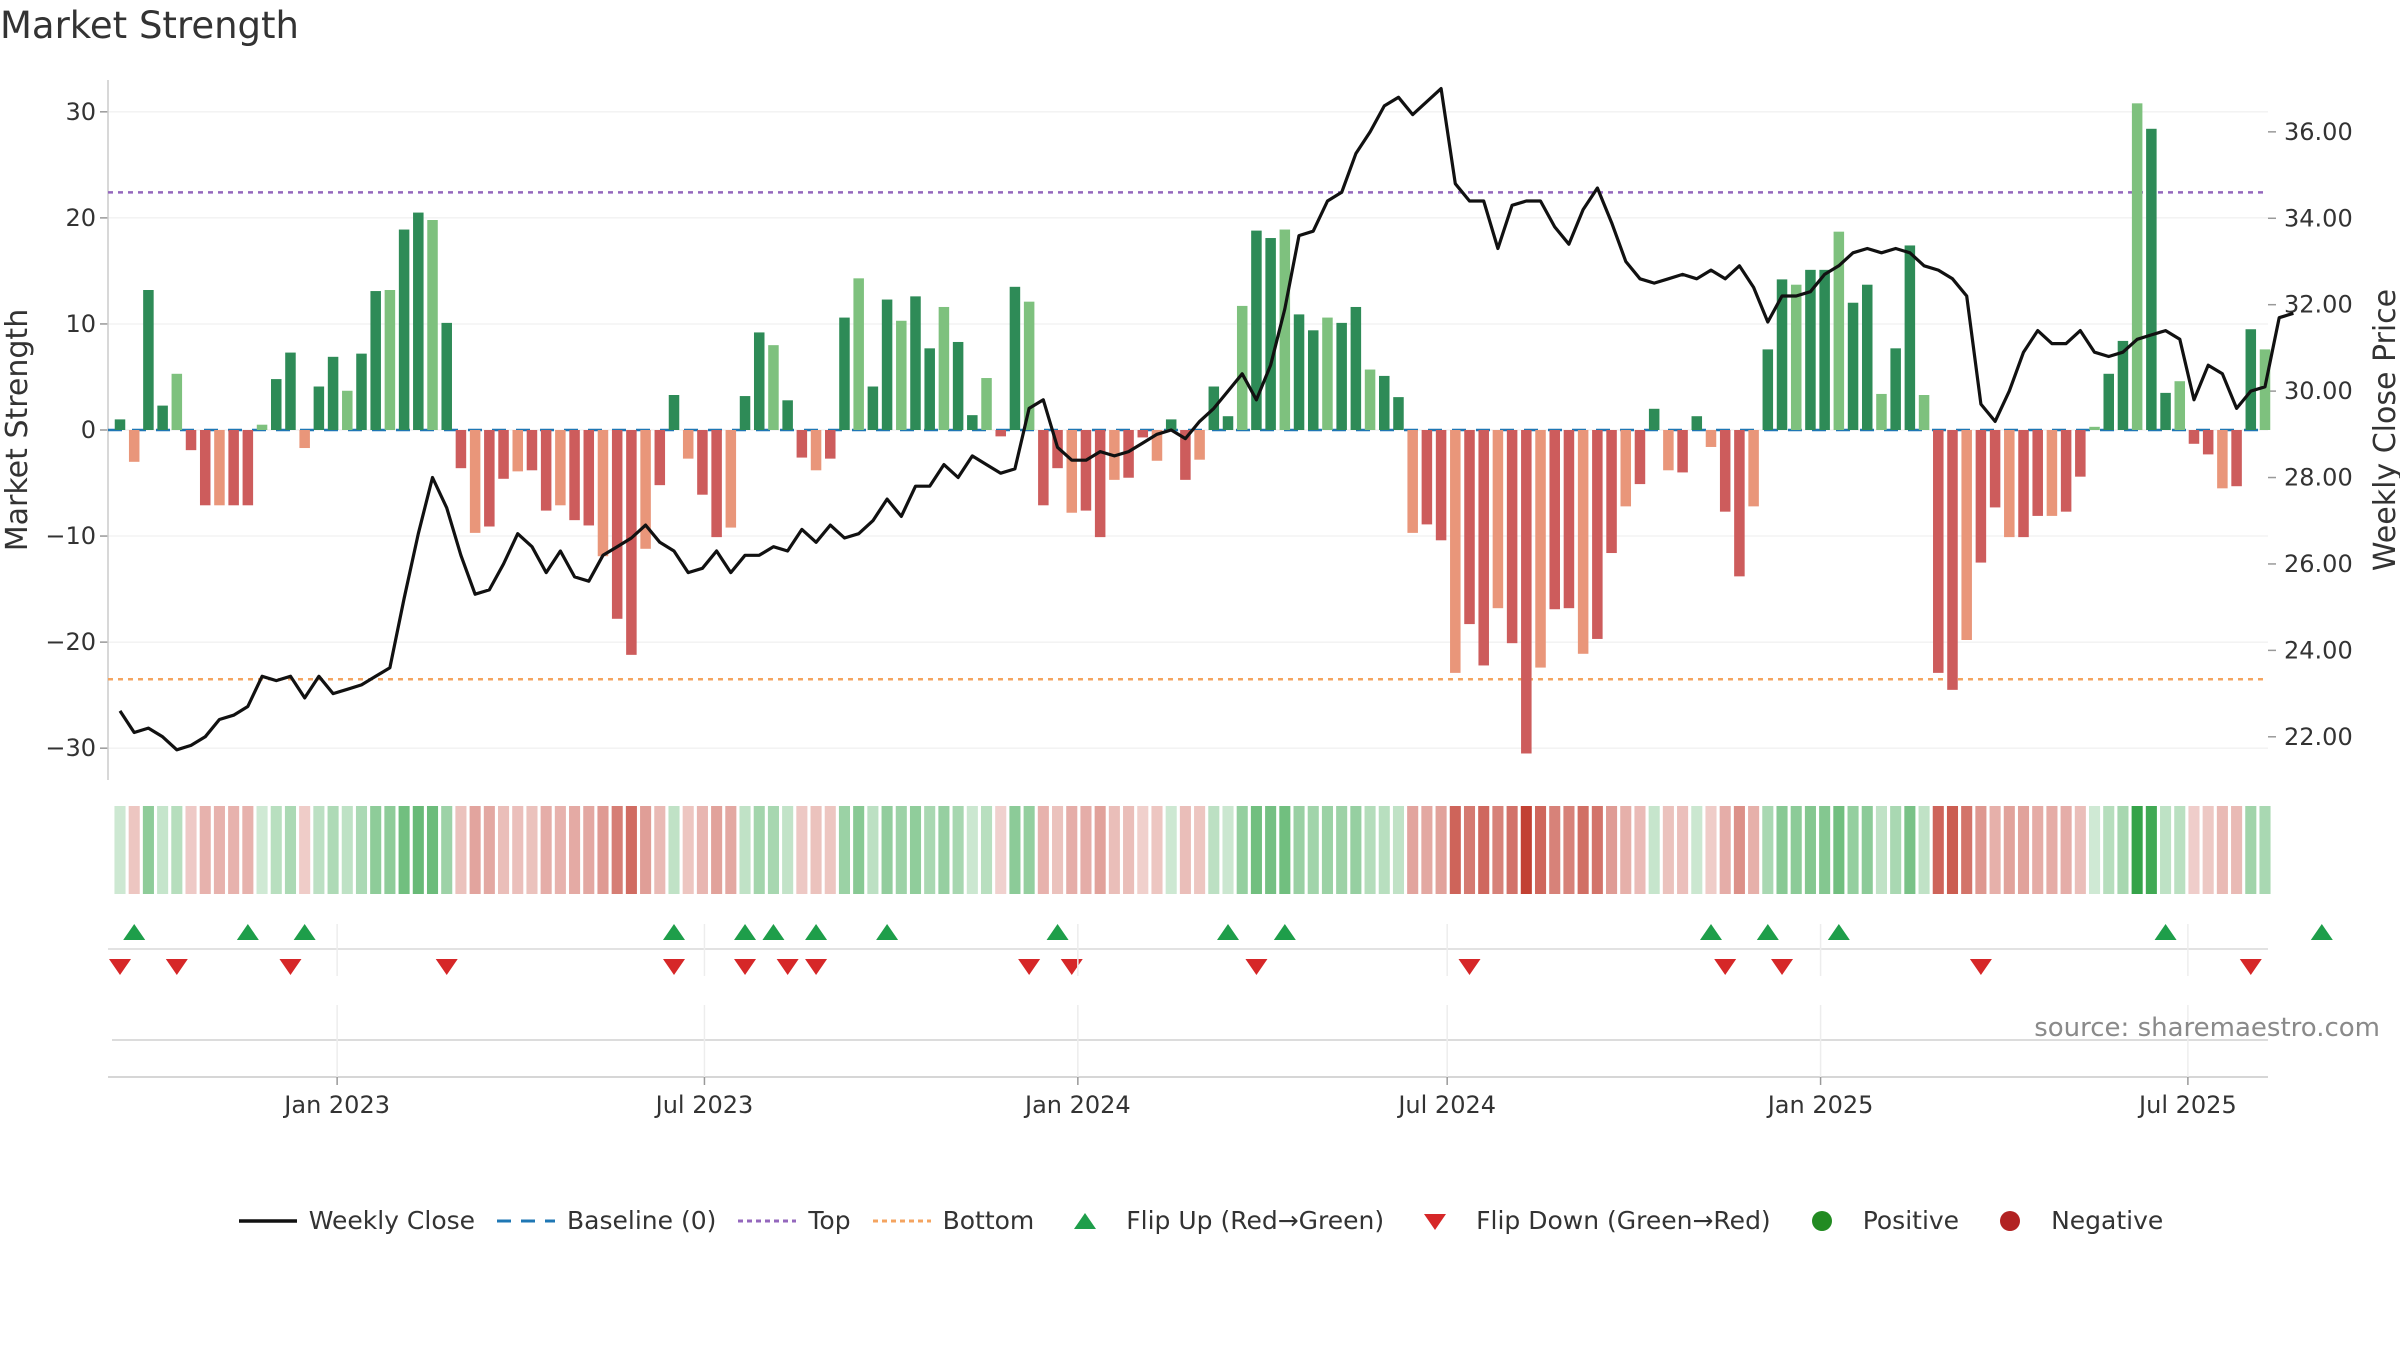 The width and height of the screenshot is (2400, 1350). I want to click on y-tick-label-left: −20, so click(70, 642).